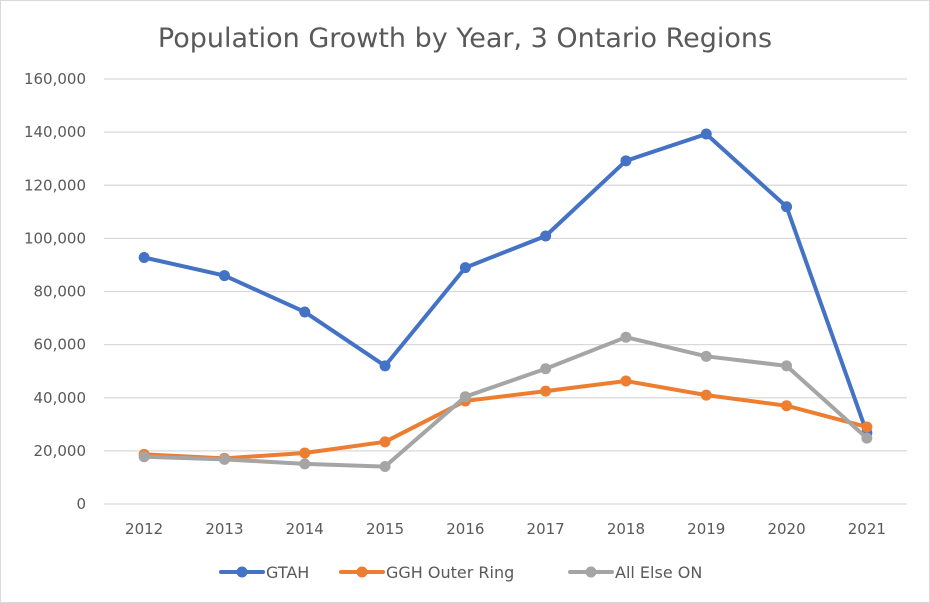  What do you see at coordinates (287, 572) in the screenshot?
I see `legend-label: GTAH` at bounding box center [287, 572].